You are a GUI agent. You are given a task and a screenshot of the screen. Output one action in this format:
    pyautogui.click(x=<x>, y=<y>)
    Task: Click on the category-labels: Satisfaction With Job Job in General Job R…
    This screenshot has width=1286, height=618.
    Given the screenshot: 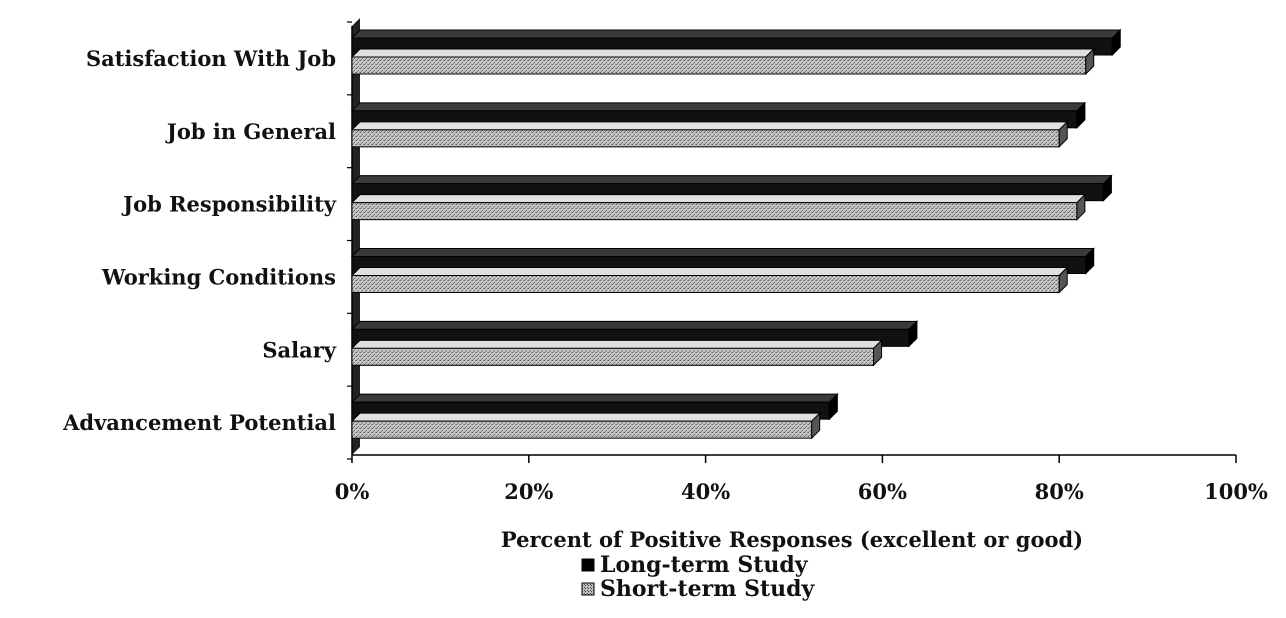 What is the action you would take?
    pyautogui.click(x=199, y=240)
    